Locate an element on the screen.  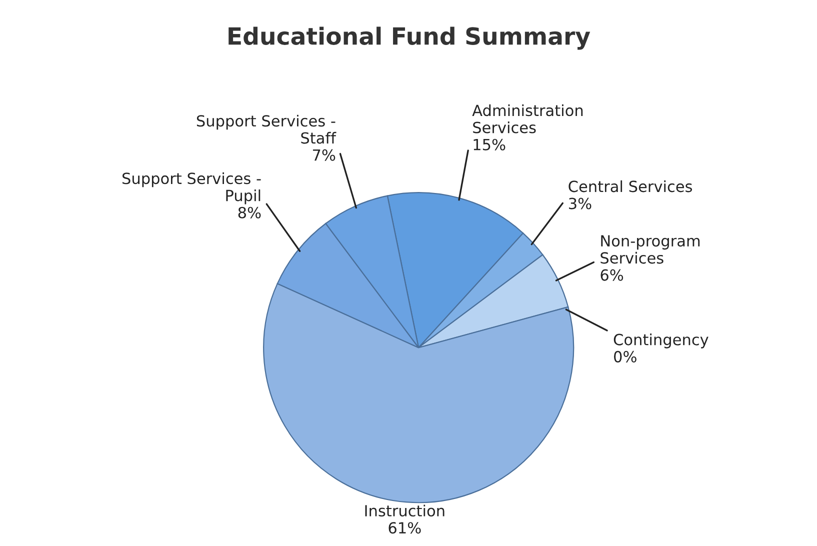
slice-label: Administration Services is located at coordinates (527, 119).